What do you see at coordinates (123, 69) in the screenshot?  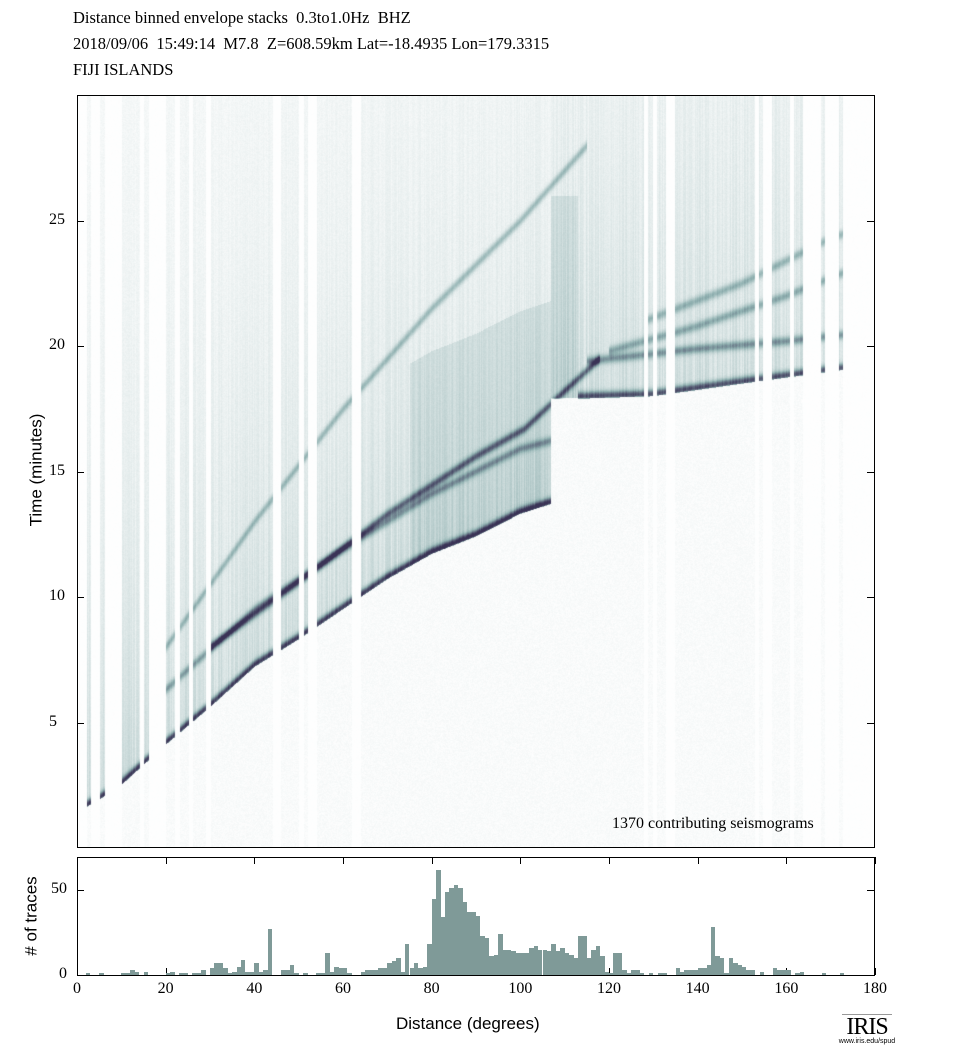 I see `region-name: FIJI ISLANDS` at bounding box center [123, 69].